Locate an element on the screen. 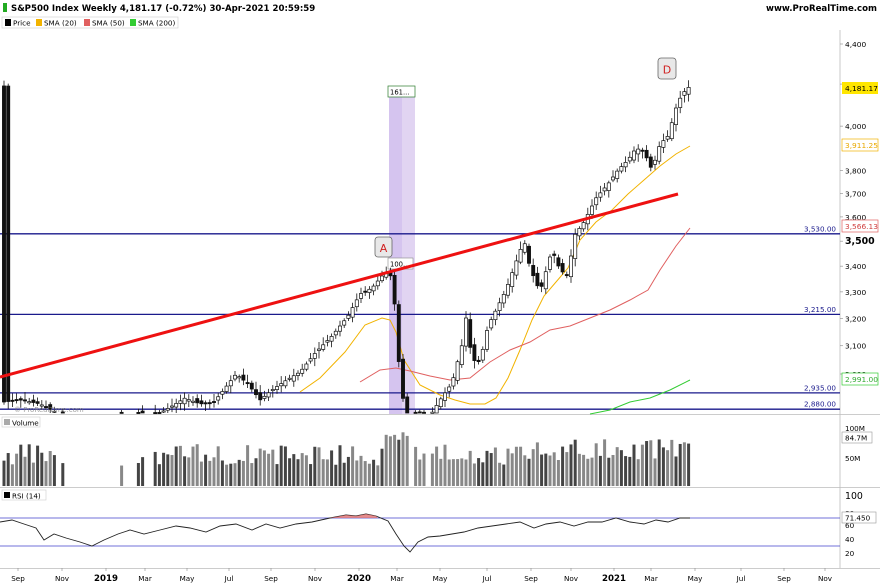 The image size is (880, 587). price-tick-label: 3,800 is located at coordinates (855, 170).